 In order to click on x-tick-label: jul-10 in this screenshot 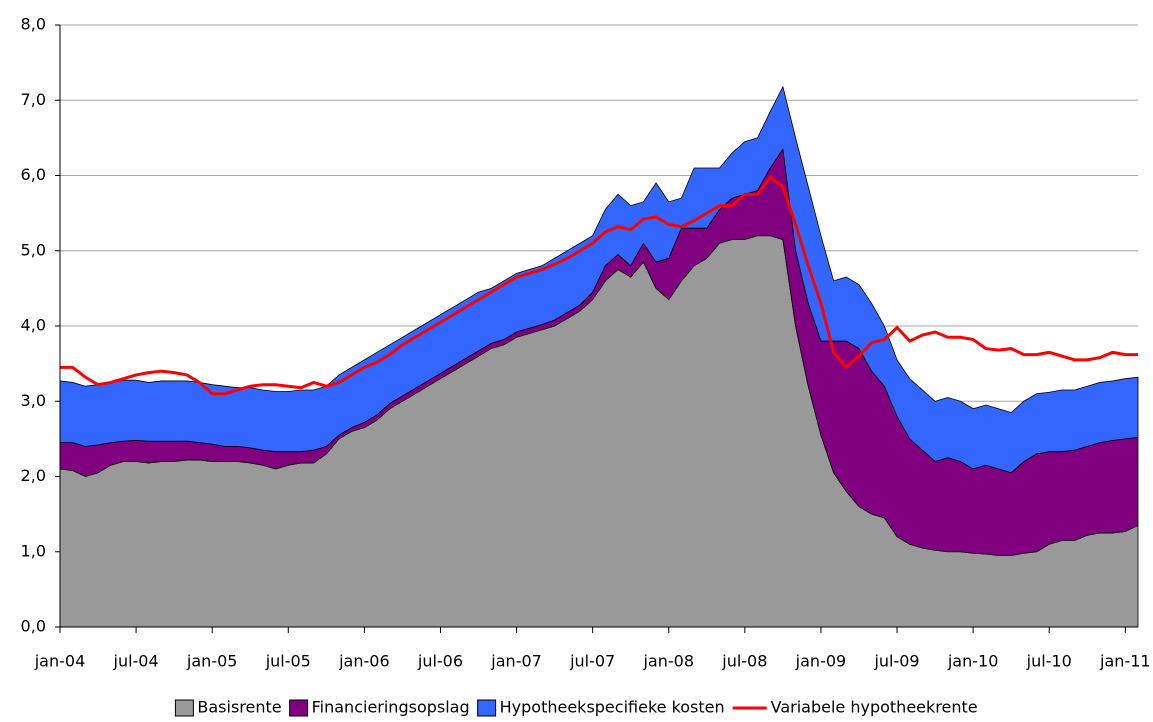, I will do `click(1049, 661)`.